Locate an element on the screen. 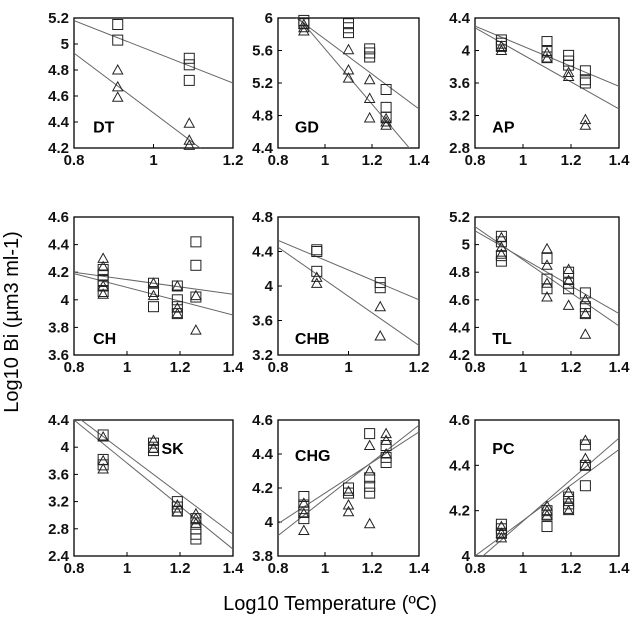  plot-frame is located at coordinates (547, 286).